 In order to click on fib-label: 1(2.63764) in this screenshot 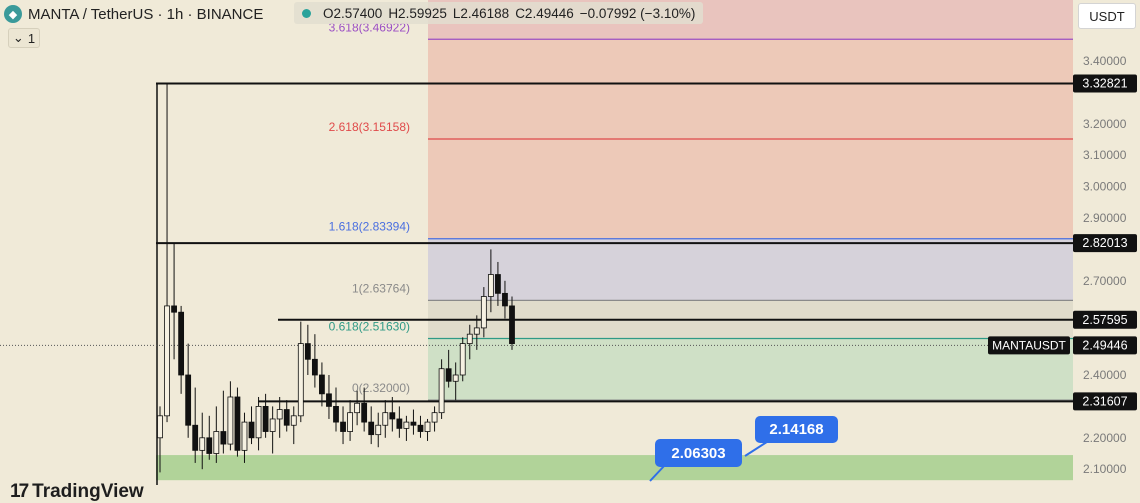, I will do `click(381, 288)`.